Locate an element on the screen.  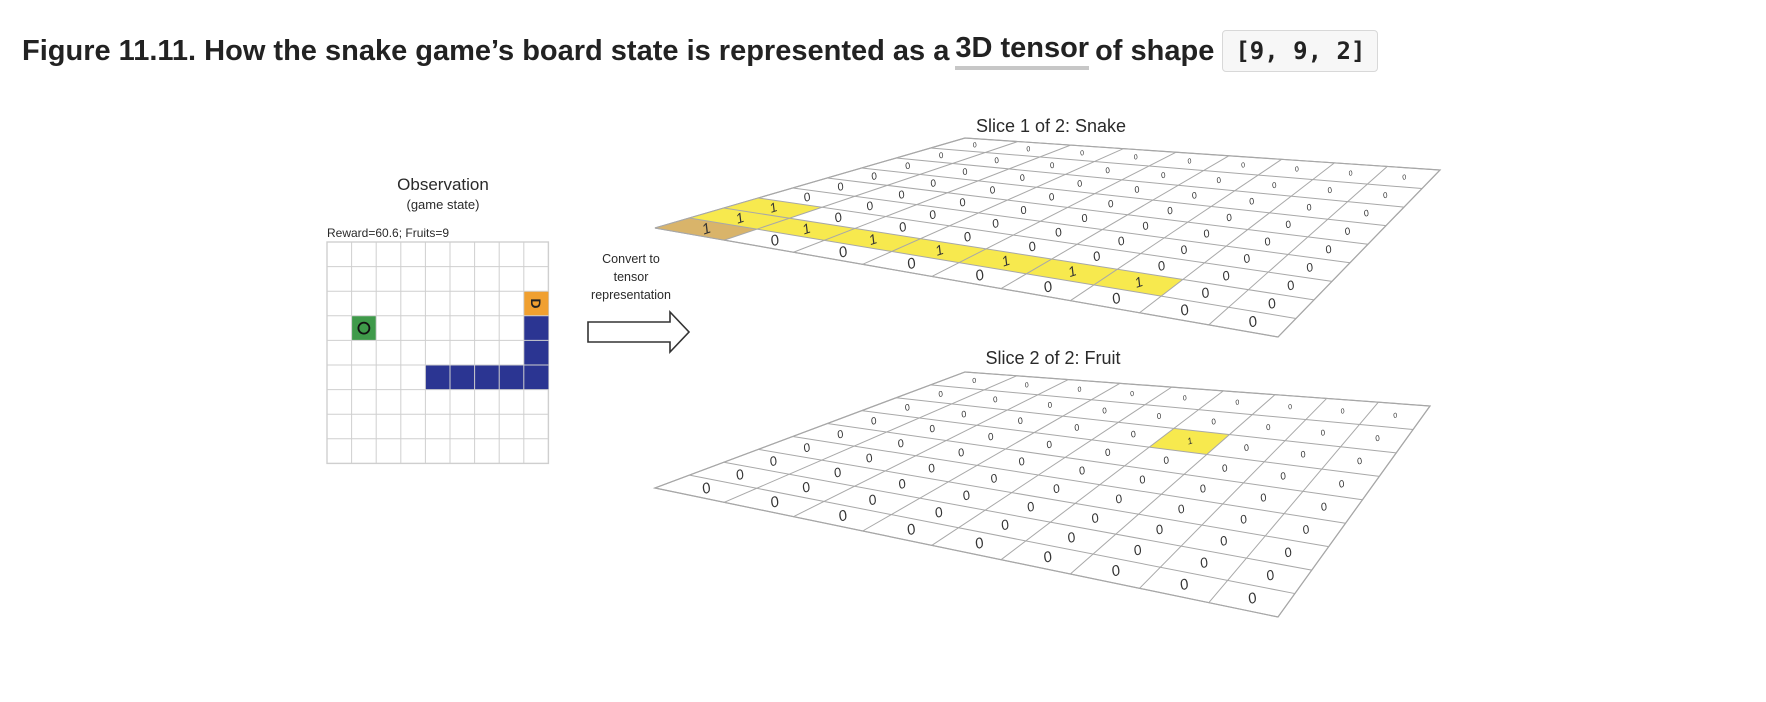
snake-head-glyph: D is located at coordinates (536, 303).